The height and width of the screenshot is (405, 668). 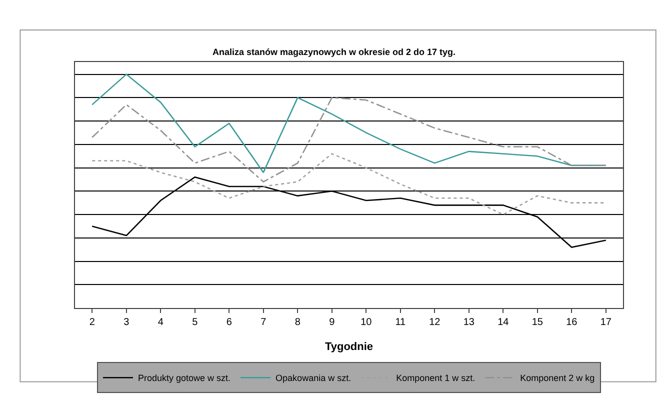 I want to click on x-tick-label: 17, so click(x=606, y=322).